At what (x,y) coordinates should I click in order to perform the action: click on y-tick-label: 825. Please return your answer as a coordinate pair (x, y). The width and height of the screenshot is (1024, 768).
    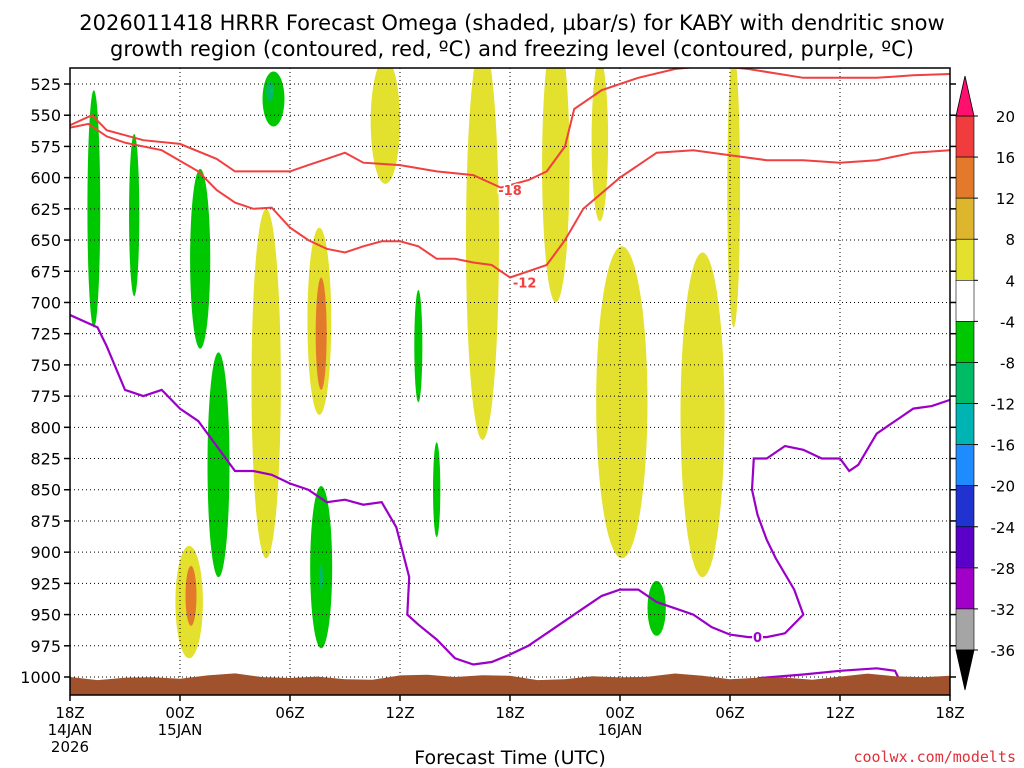
    Looking at the image, I should click on (45, 459).